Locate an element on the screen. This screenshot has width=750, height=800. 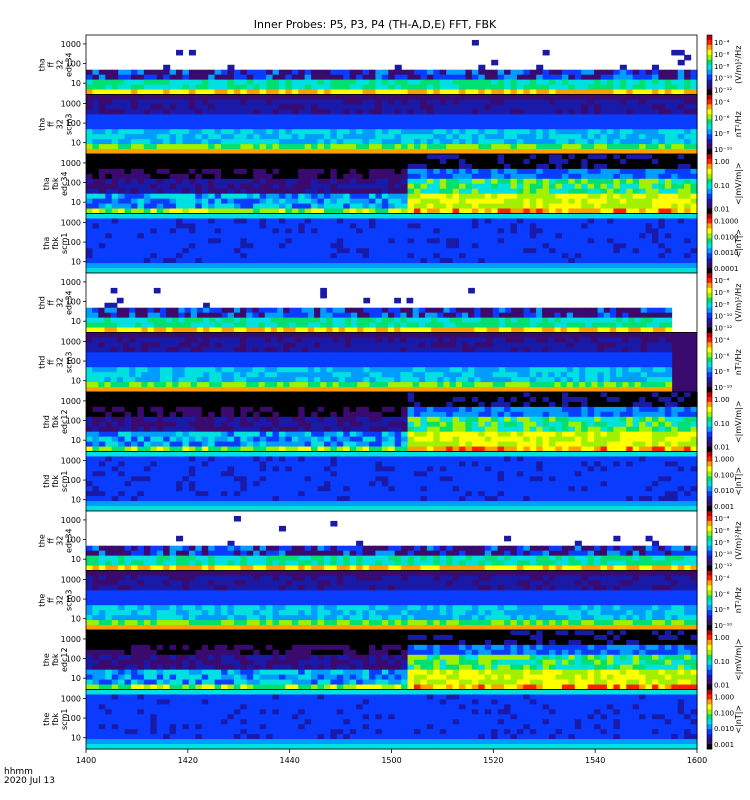
colorbar-tick-label: 10⁻¹⁰ is located at coordinates (723, 79).